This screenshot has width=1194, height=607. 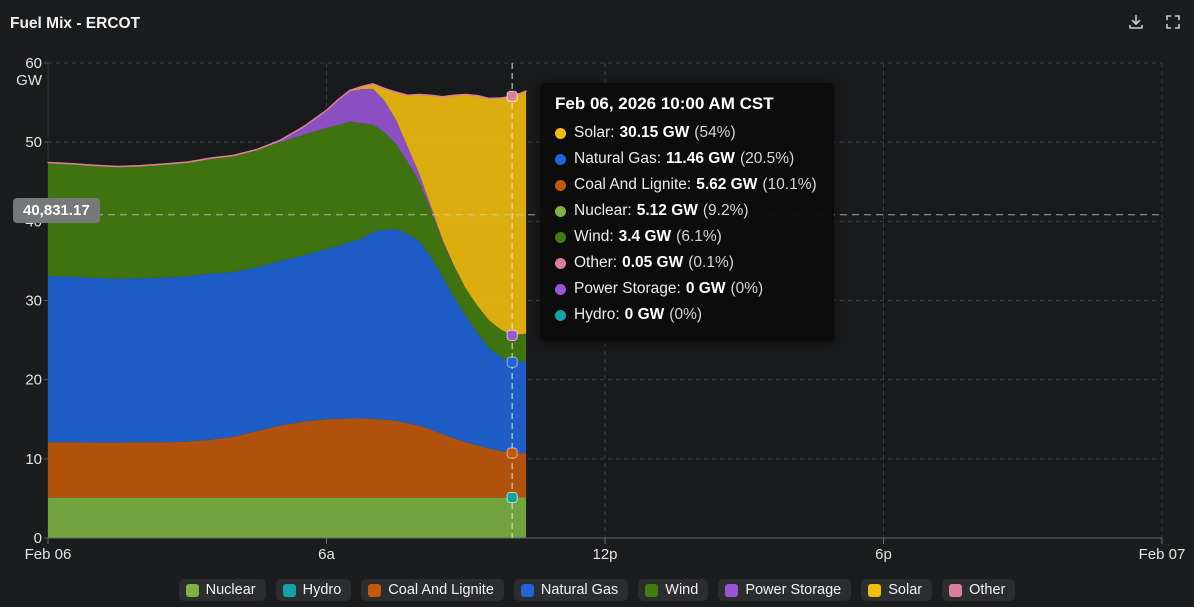 What do you see at coordinates (725, 210) in the screenshot?
I see `tooltip-row-percent: (9.2%)` at bounding box center [725, 210].